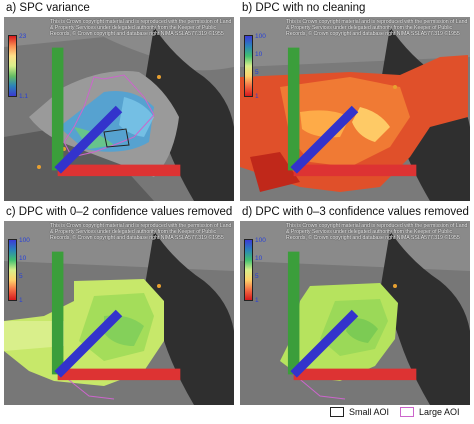 Image resolution: width=474 pixels, height=424 pixels. I want to click on legend-label: Small AOI, so click(369, 412).